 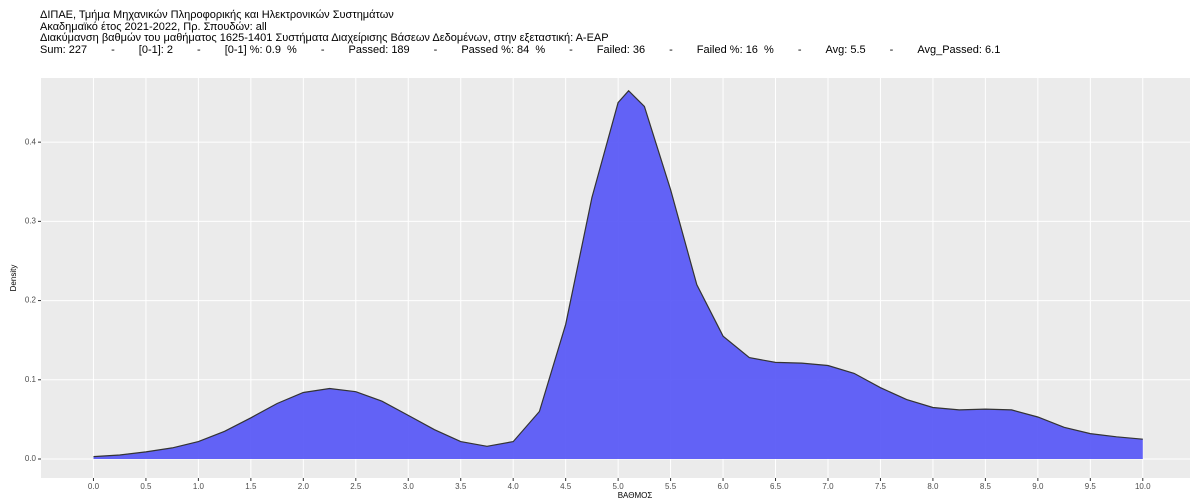 I want to click on x-tick-label: 3.0, so click(x=409, y=486).